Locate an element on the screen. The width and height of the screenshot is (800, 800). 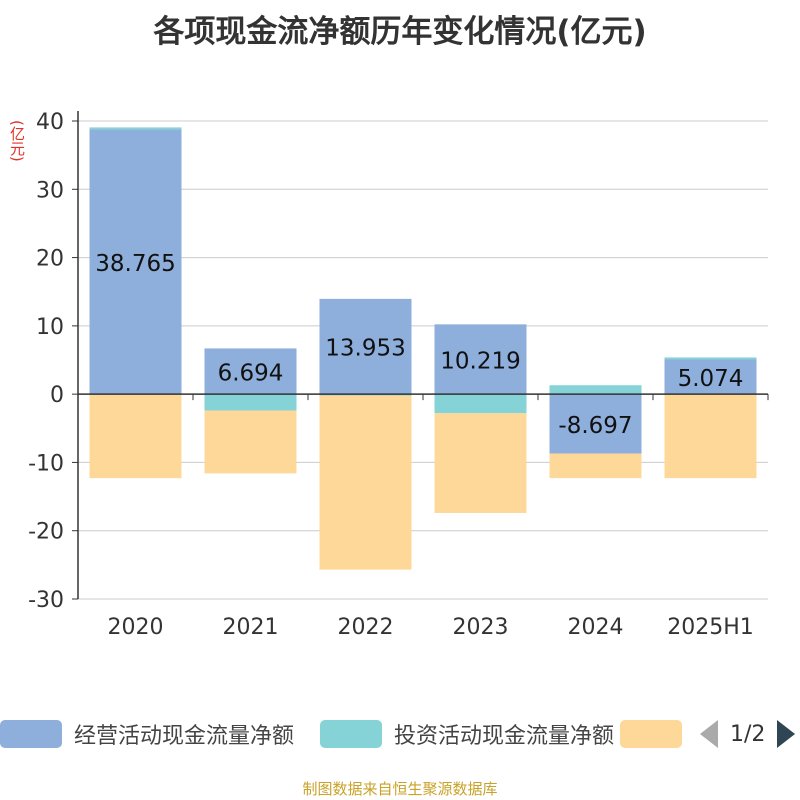
data-label: -8.697 is located at coordinates (595, 426).